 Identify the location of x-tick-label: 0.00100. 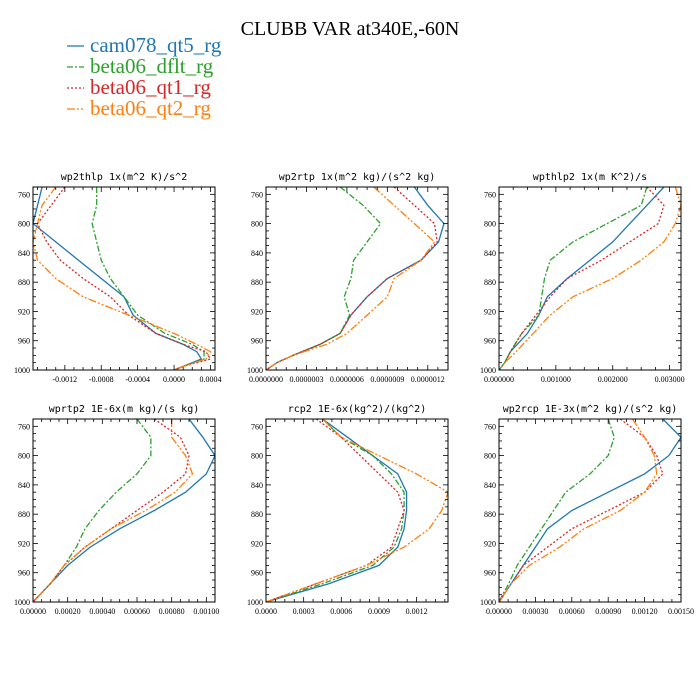
(206, 611).